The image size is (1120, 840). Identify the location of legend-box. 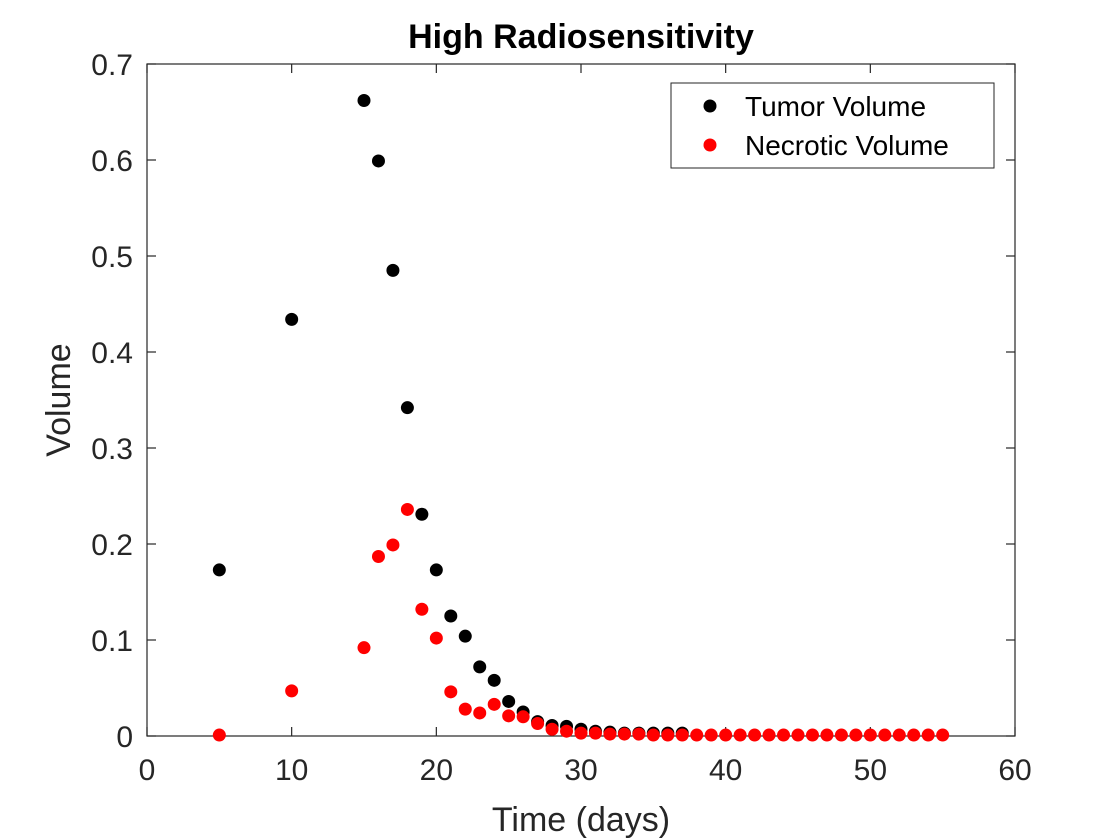
(832, 125).